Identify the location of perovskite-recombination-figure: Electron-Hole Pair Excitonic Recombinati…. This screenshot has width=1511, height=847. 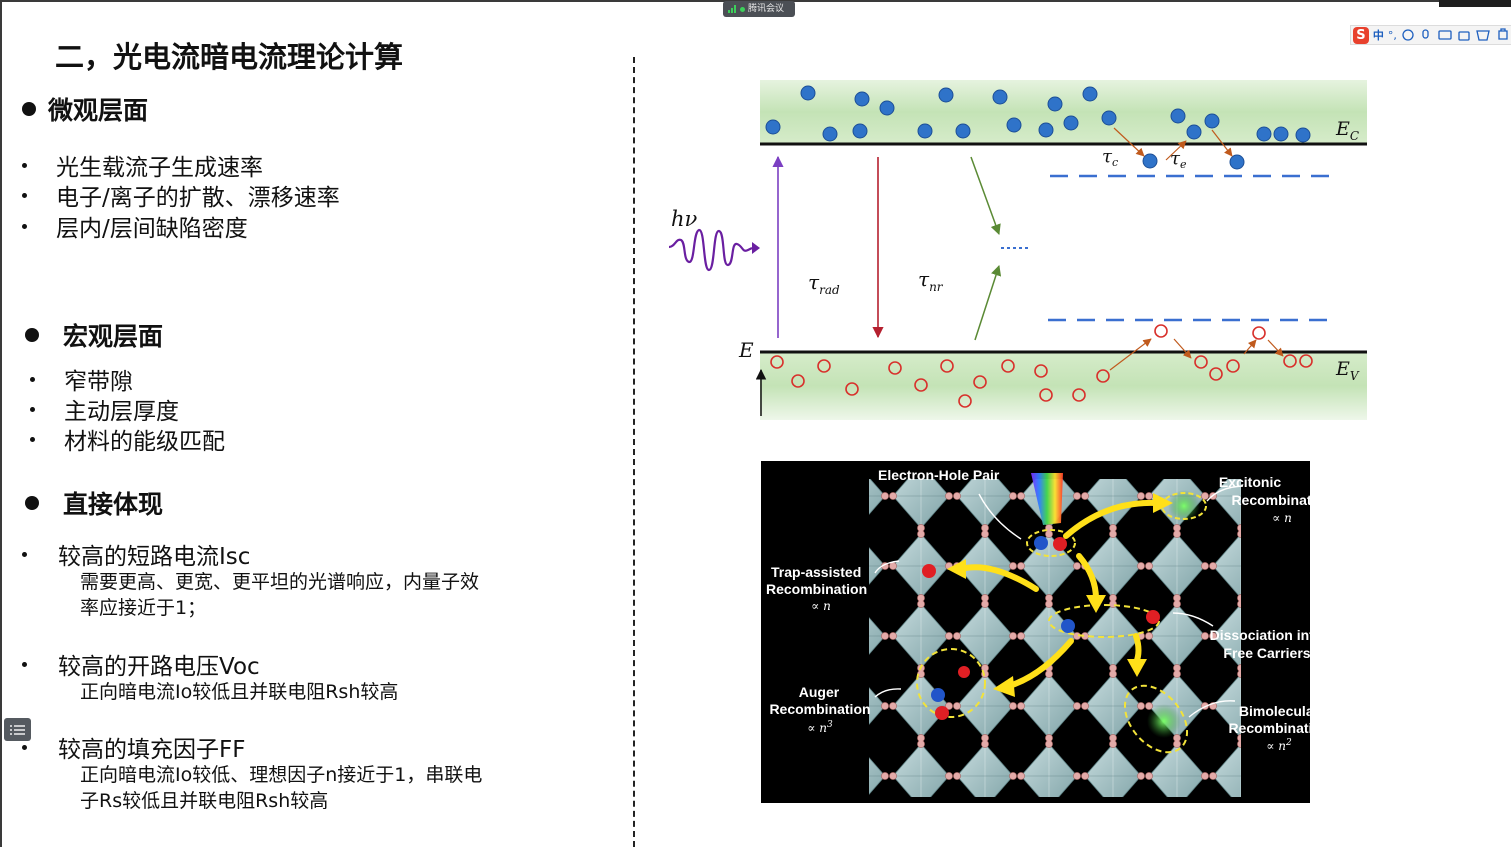
(1035, 632).